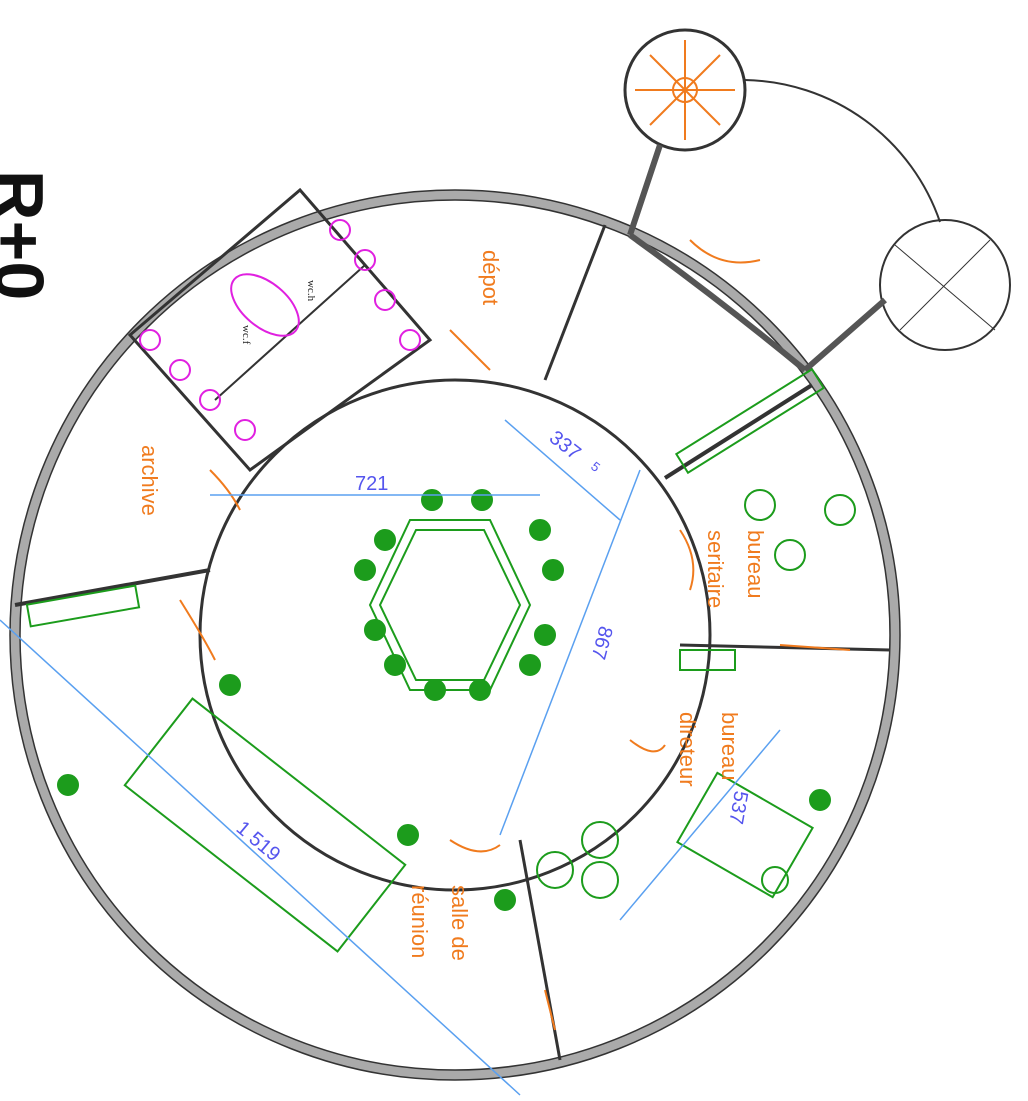 The width and height of the screenshot is (1028, 1101). Describe the element at coordinates (565, 446) in the screenshot. I see `dimension-label: 337` at that location.